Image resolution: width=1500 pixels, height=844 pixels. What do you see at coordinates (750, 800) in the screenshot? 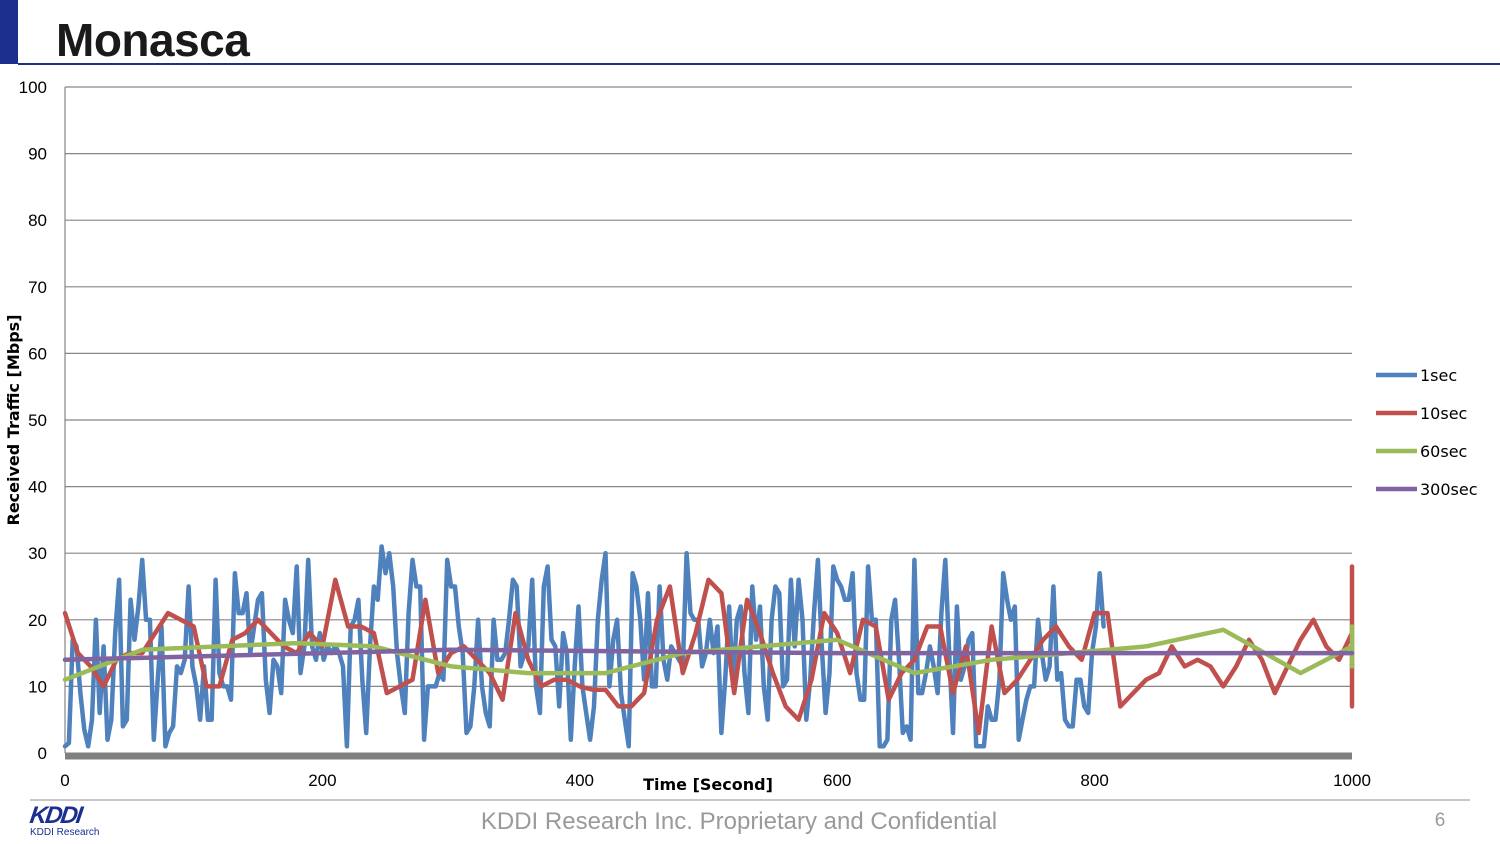
I see `footer-divider` at bounding box center [750, 800].